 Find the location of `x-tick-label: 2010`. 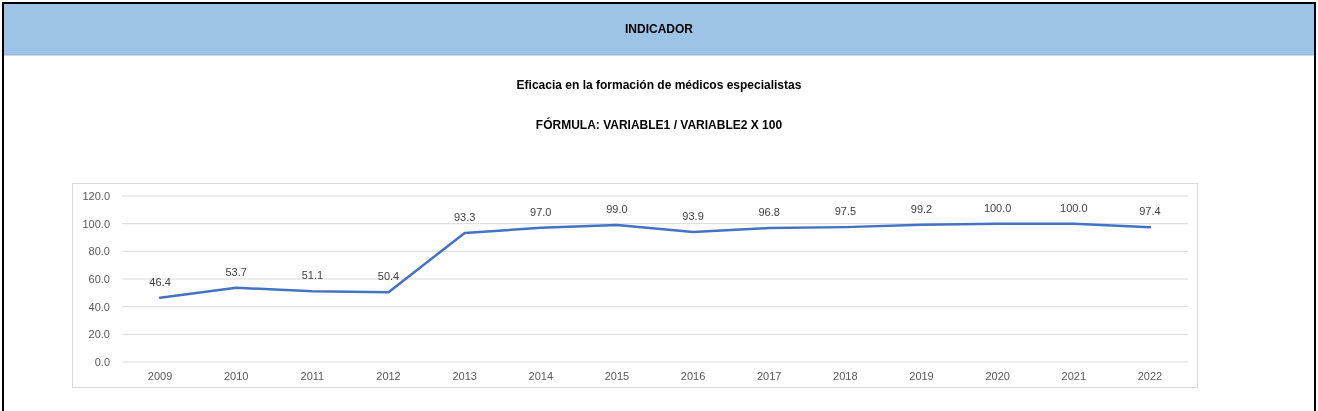

x-tick-label: 2010 is located at coordinates (236, 375).